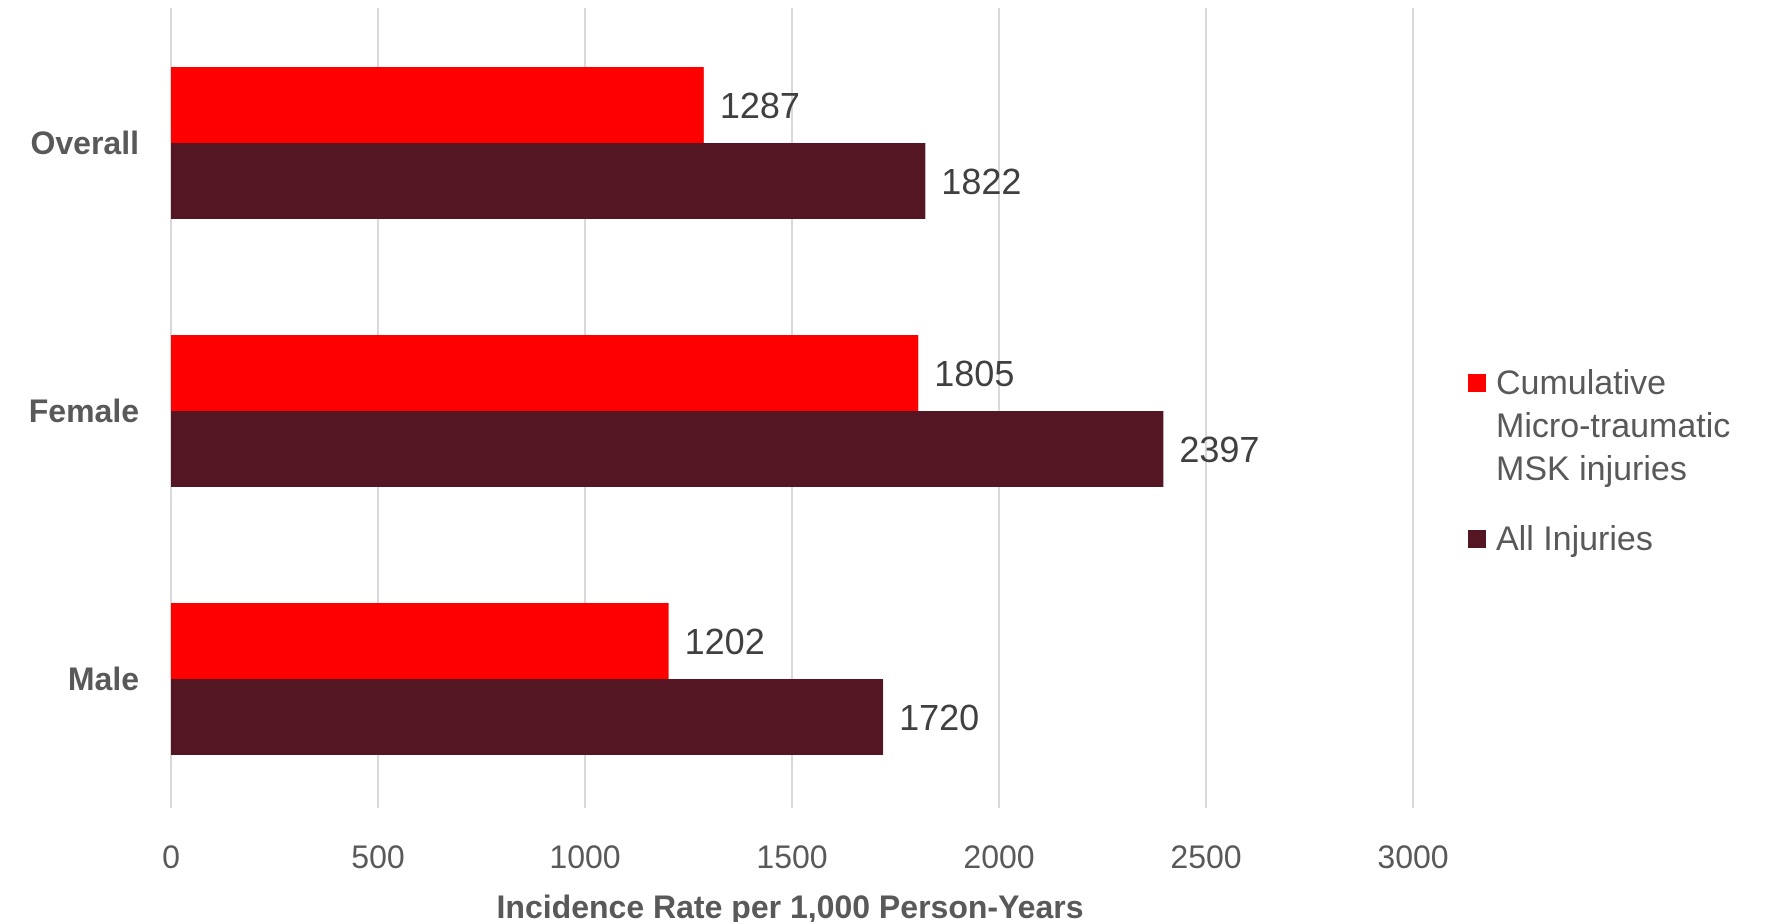 The width and height of the screenshot is (1765, 922). What do you see at coordinates (998, 857) in the screenshot?
I see `x-tick-label: 2000` at bounding box center [998, 857].